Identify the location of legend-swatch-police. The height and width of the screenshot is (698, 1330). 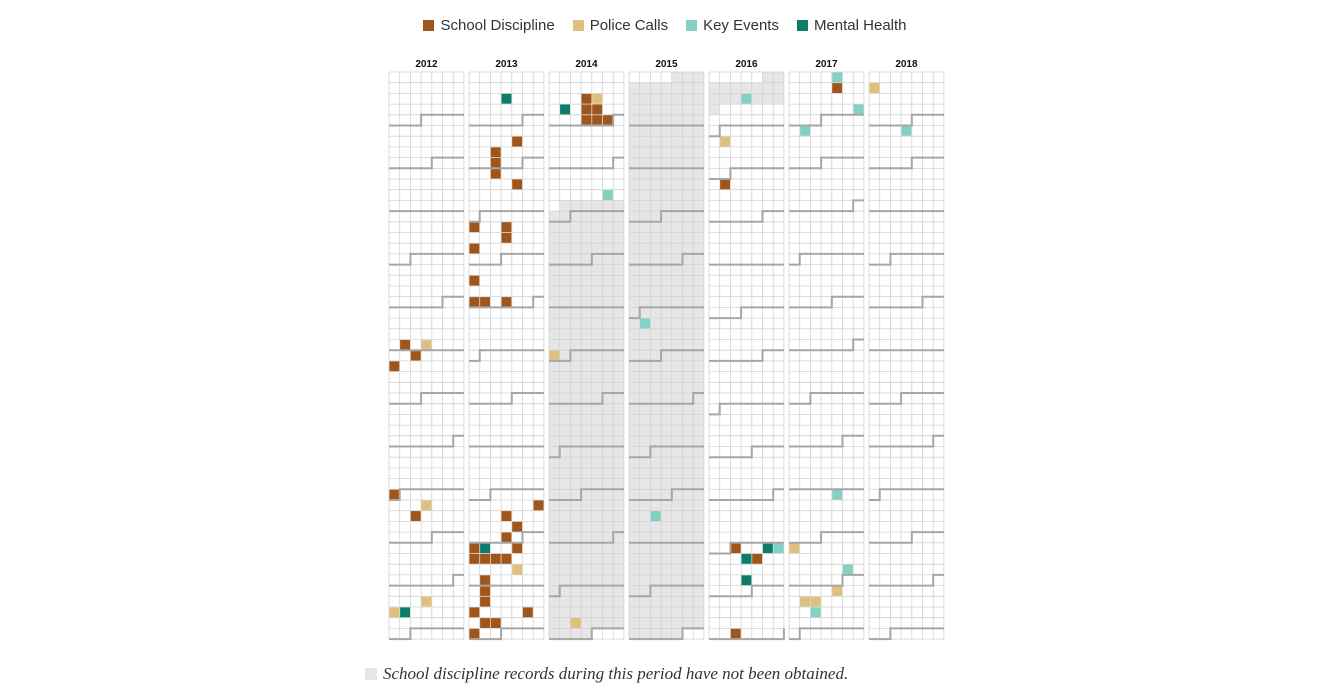
(578, 25).